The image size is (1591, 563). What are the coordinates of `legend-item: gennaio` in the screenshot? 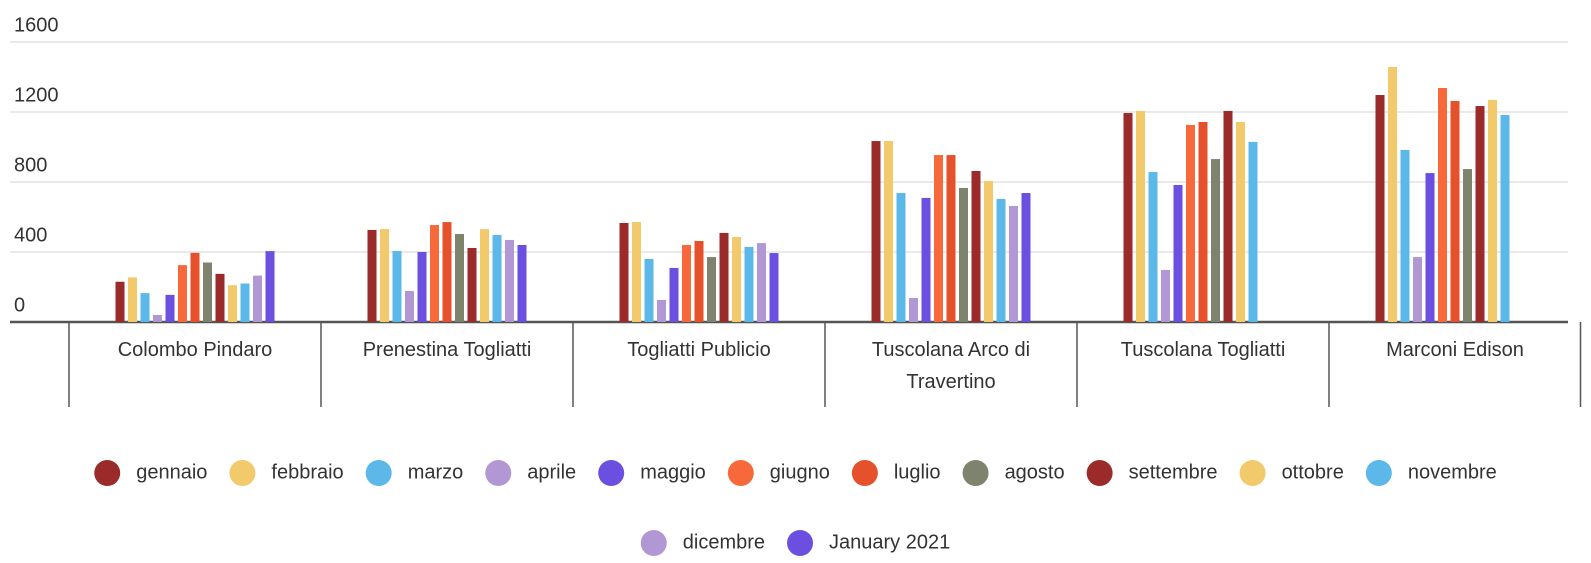 It's located at (150, 473).